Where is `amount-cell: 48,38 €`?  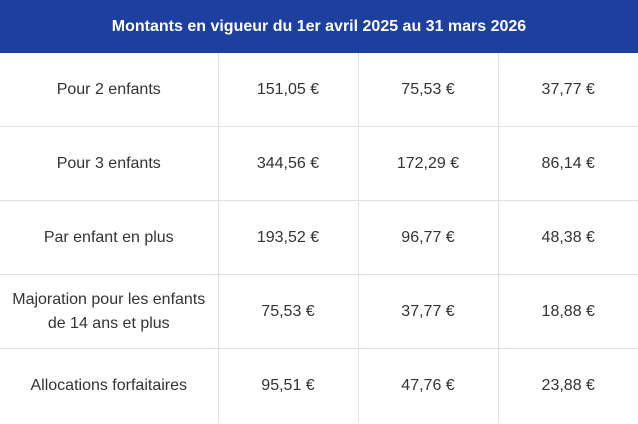 amount-cell: 48,38 € is located at coordinates (568, 237).